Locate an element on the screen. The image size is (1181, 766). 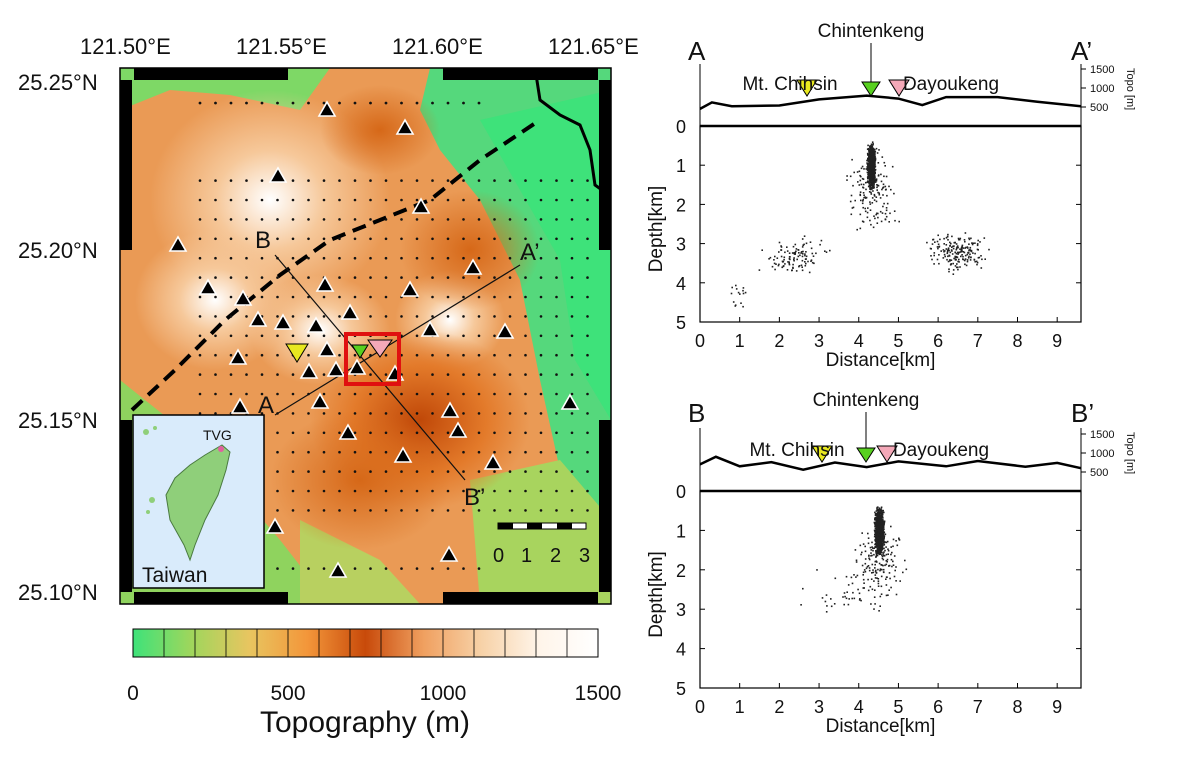
scale-tick-2: 2 is located at coordinates (555, 556).